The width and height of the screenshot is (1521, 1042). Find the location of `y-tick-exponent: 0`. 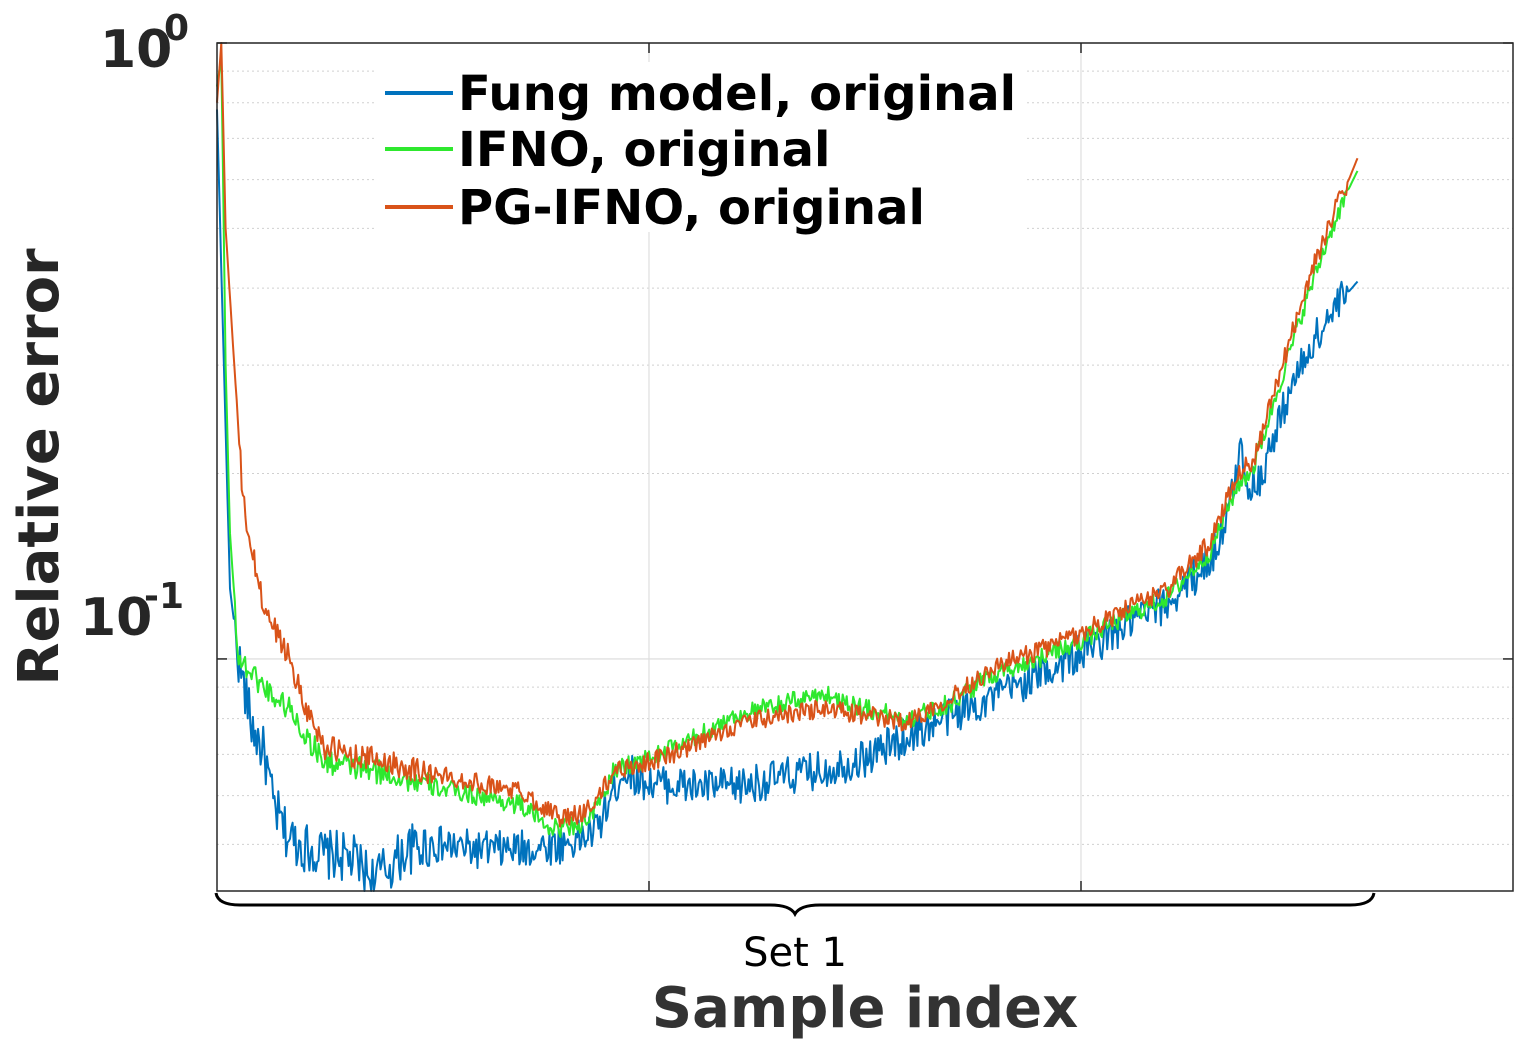

y-tick-exponent: 0 is located at coordinates (176, 28).